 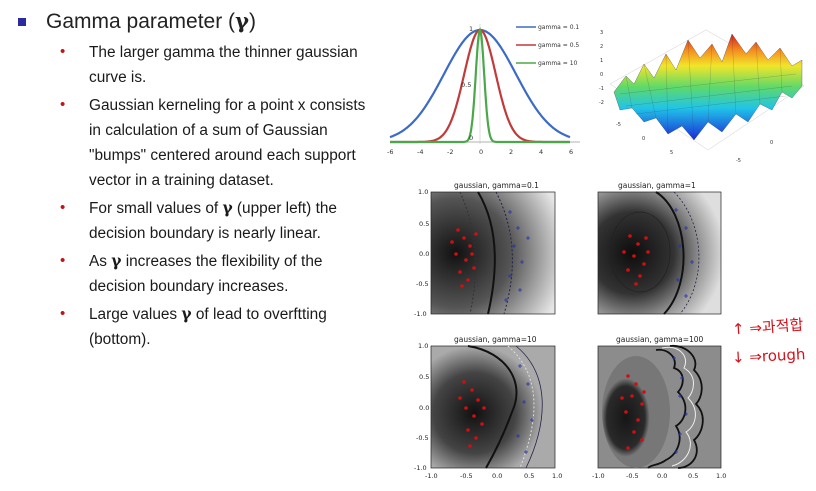 What do you see at coordinates (471, 29) in the screenshot?
I see `y-label-1: 1` at bounding box center [471, 29].